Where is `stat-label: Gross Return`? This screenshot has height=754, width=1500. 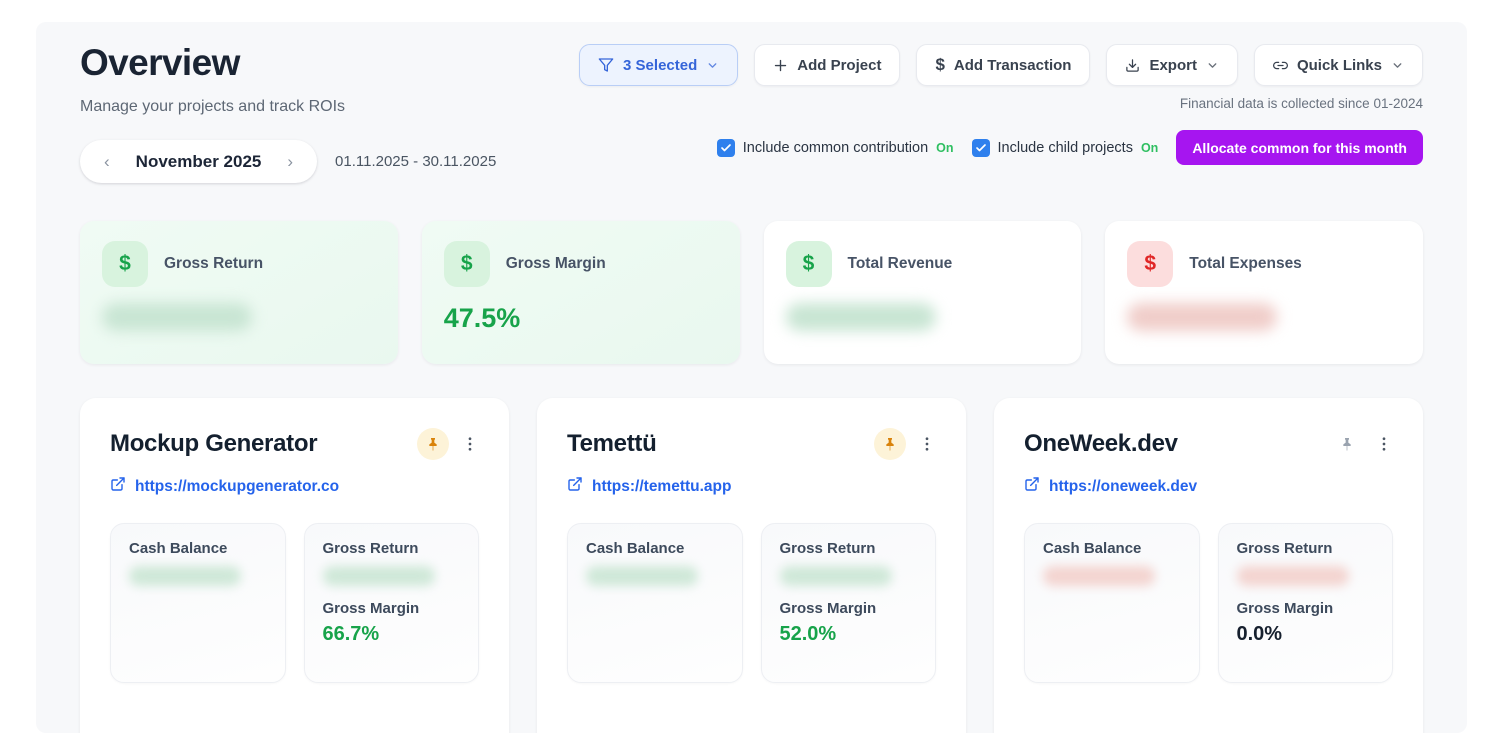
stat-label: Gross Return is located at coordinates (214, 263).